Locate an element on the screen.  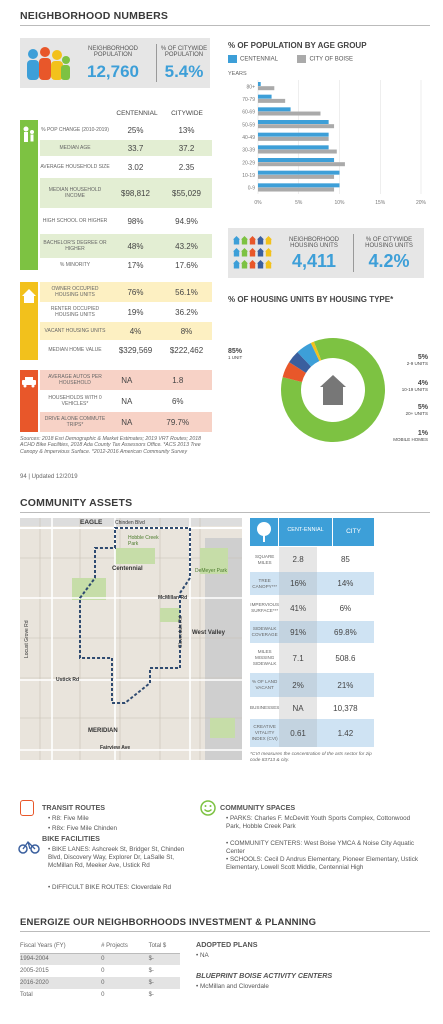
table-row: % MINORITY 17% 17.6% is located at coordinates (126, 265).